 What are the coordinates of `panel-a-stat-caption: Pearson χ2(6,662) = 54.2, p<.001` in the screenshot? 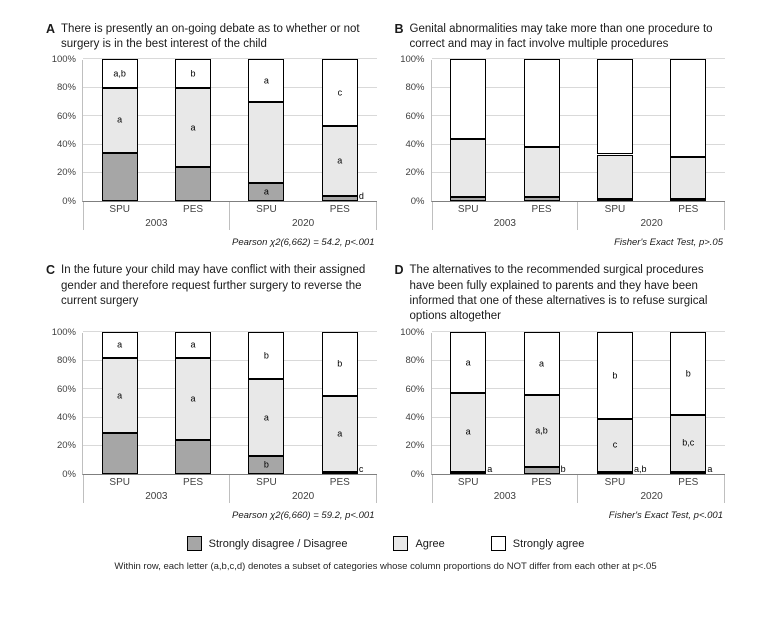 It's located at (303, 243).